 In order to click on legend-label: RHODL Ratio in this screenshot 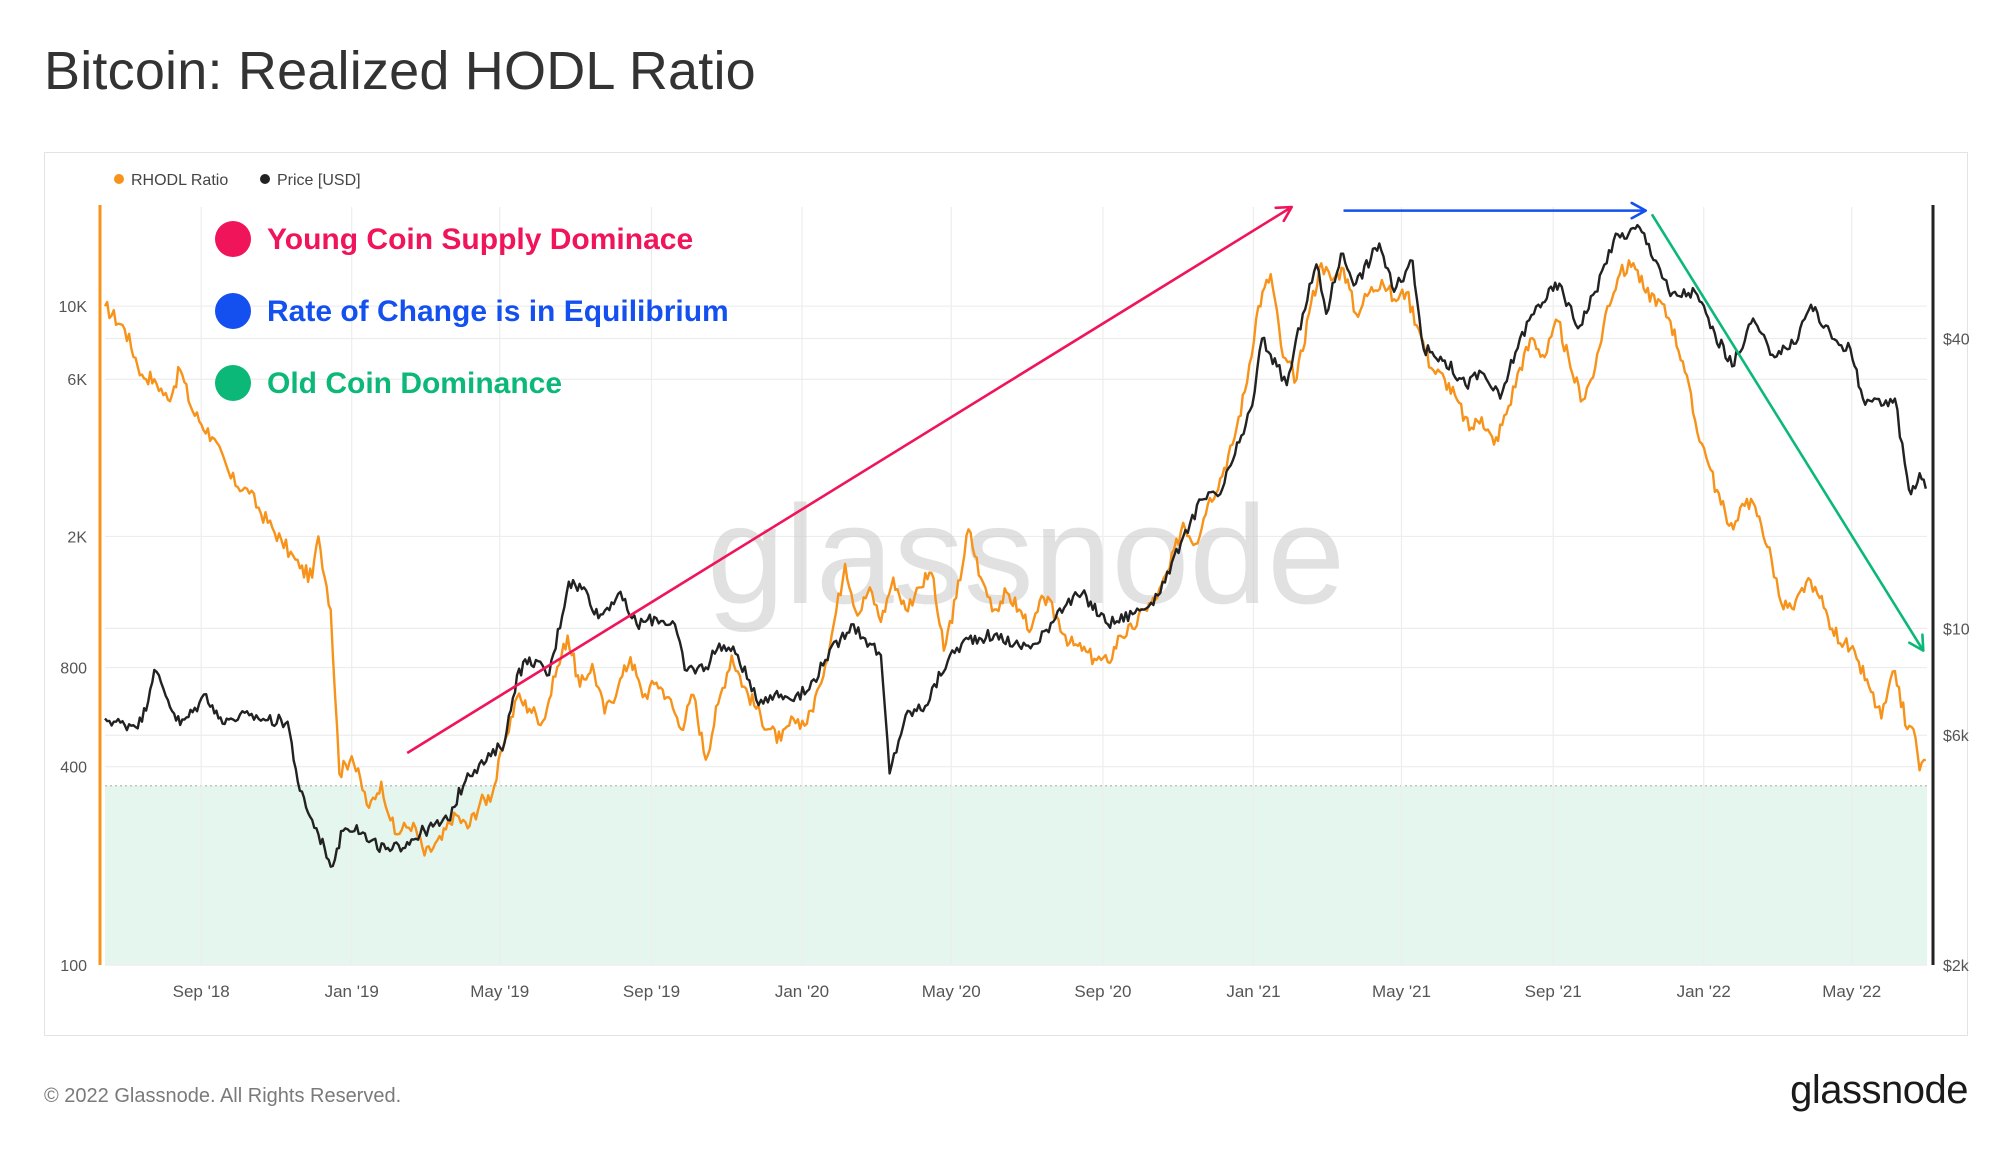, I will do `click(179, 180)`.